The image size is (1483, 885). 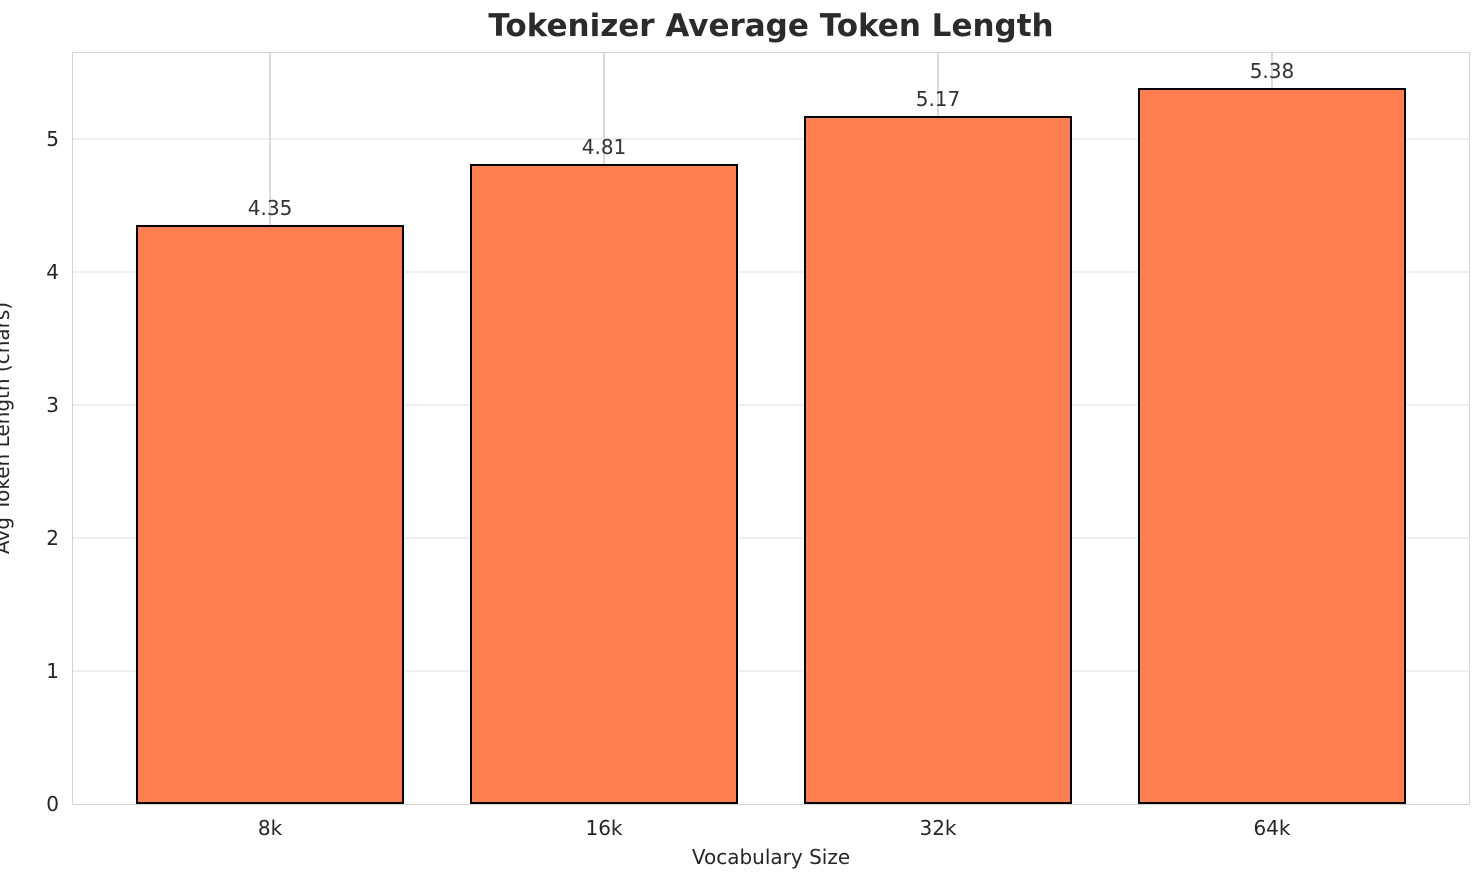 I want to click on y-tick-label: 1, so click(x=52, y=670).